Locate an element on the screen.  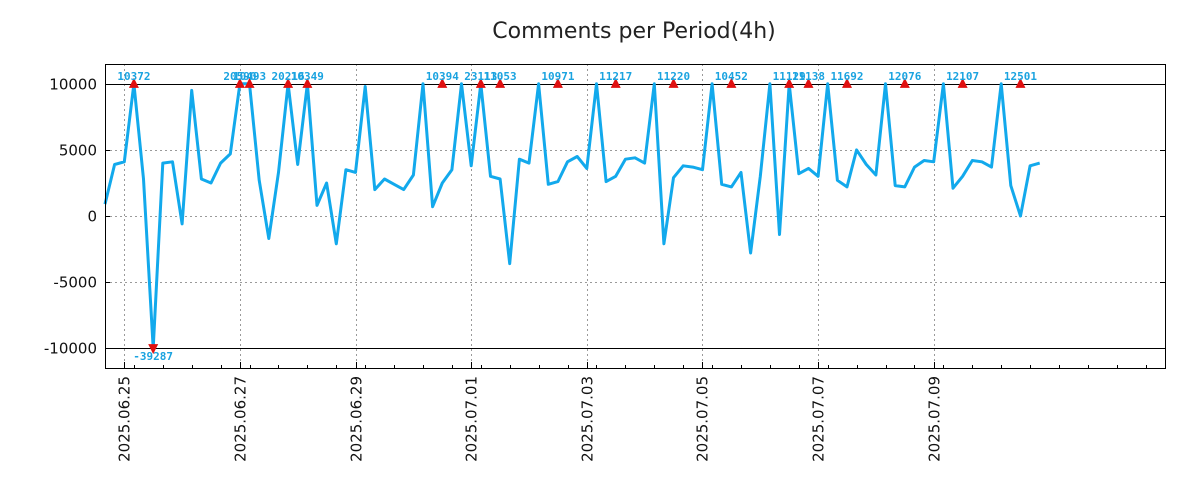
peak-label: 10452 is located at coordinates (731, 76).